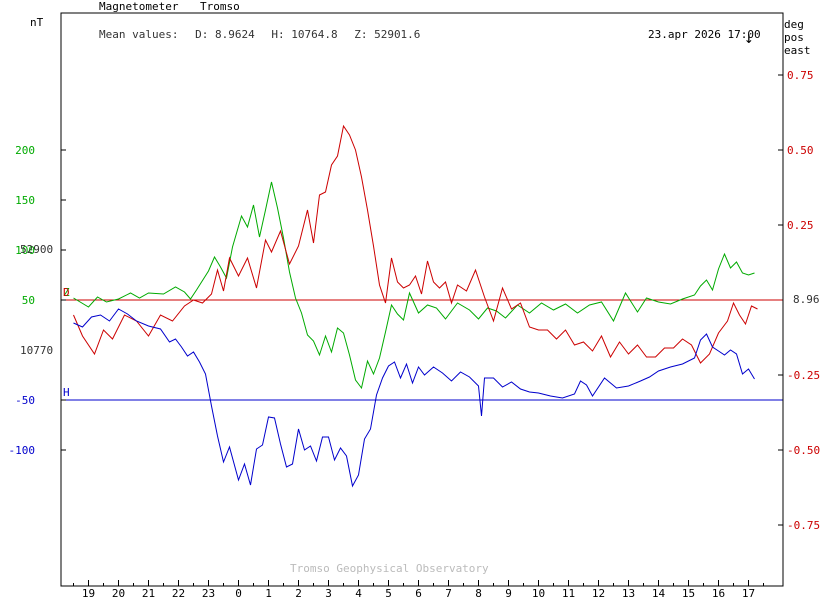 This screenshot has height=600, width=830. What do you see at coordinates (704, 34) in the screenshot?
I see `timestamp: 23.apr 2026 17:00` at bounding box center [704, 34].